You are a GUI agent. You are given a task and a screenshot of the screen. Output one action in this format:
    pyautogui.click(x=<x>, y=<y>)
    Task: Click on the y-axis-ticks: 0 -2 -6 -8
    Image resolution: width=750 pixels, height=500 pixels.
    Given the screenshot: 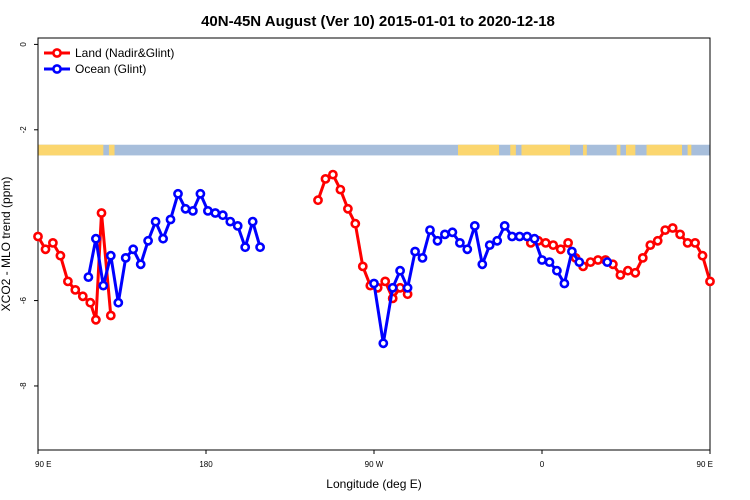 What is the action you would take?
    pyautogui.click(x=28, y=216)
    